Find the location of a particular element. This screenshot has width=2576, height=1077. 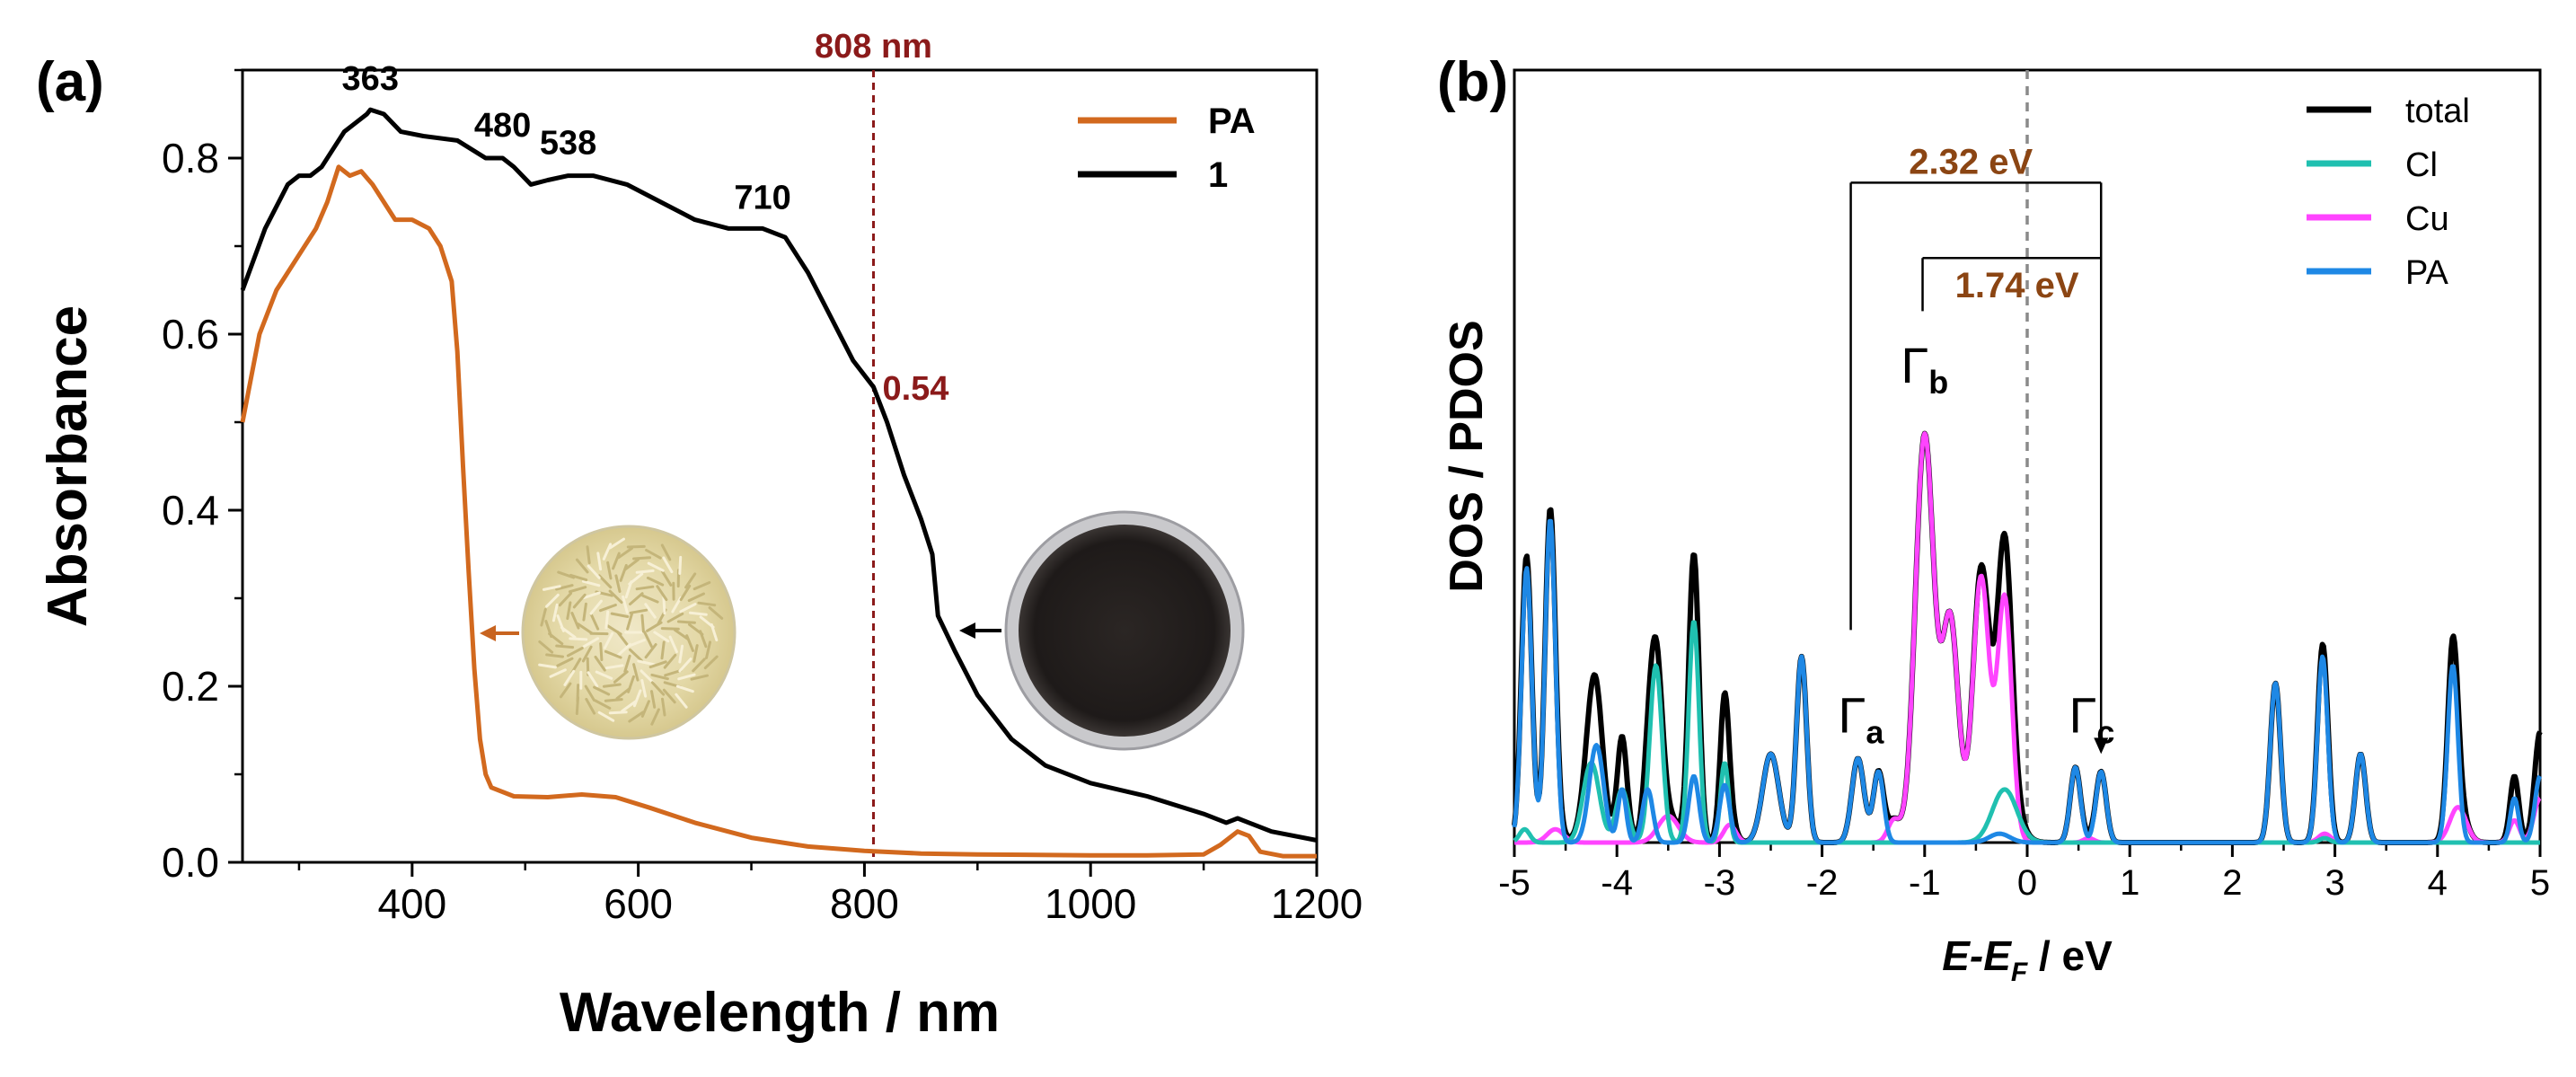

panel-a-xtick-label: 400 is located at coordinates (411, 903).